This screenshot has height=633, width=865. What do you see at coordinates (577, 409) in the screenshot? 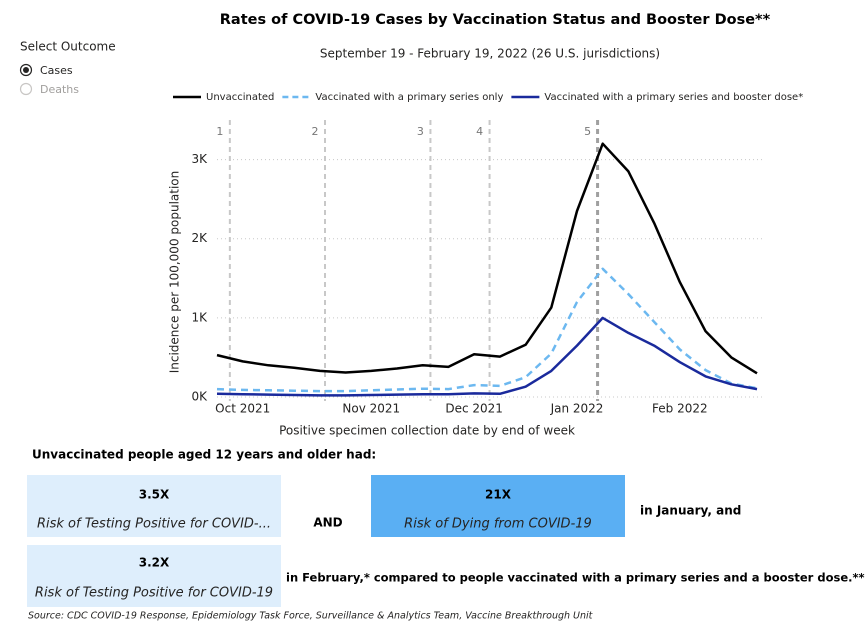
I see `x-tick-label: Jan 2022` at bounding box center [577, 409].